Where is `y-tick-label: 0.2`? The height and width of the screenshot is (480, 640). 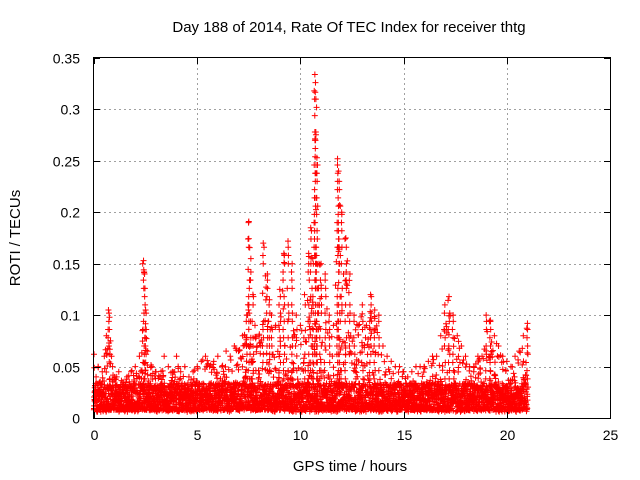 y-tick-label: 0.2 is located at coordinates (71, 213).